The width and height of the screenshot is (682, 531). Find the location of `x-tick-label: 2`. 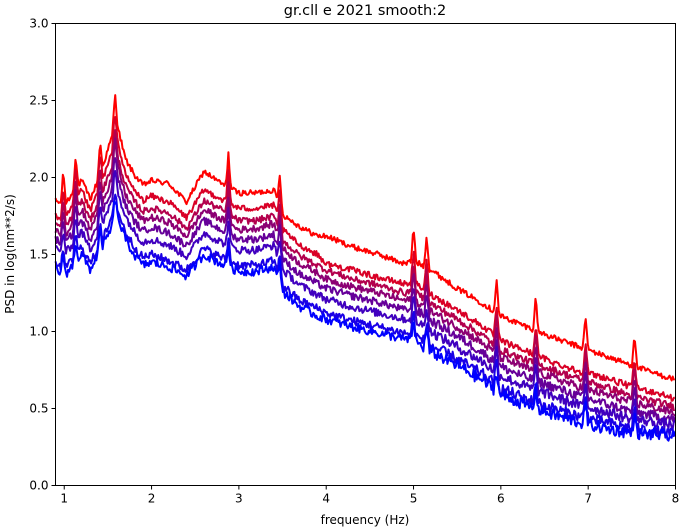

x-tick-label: 2 is located at coordinates (152, 499).